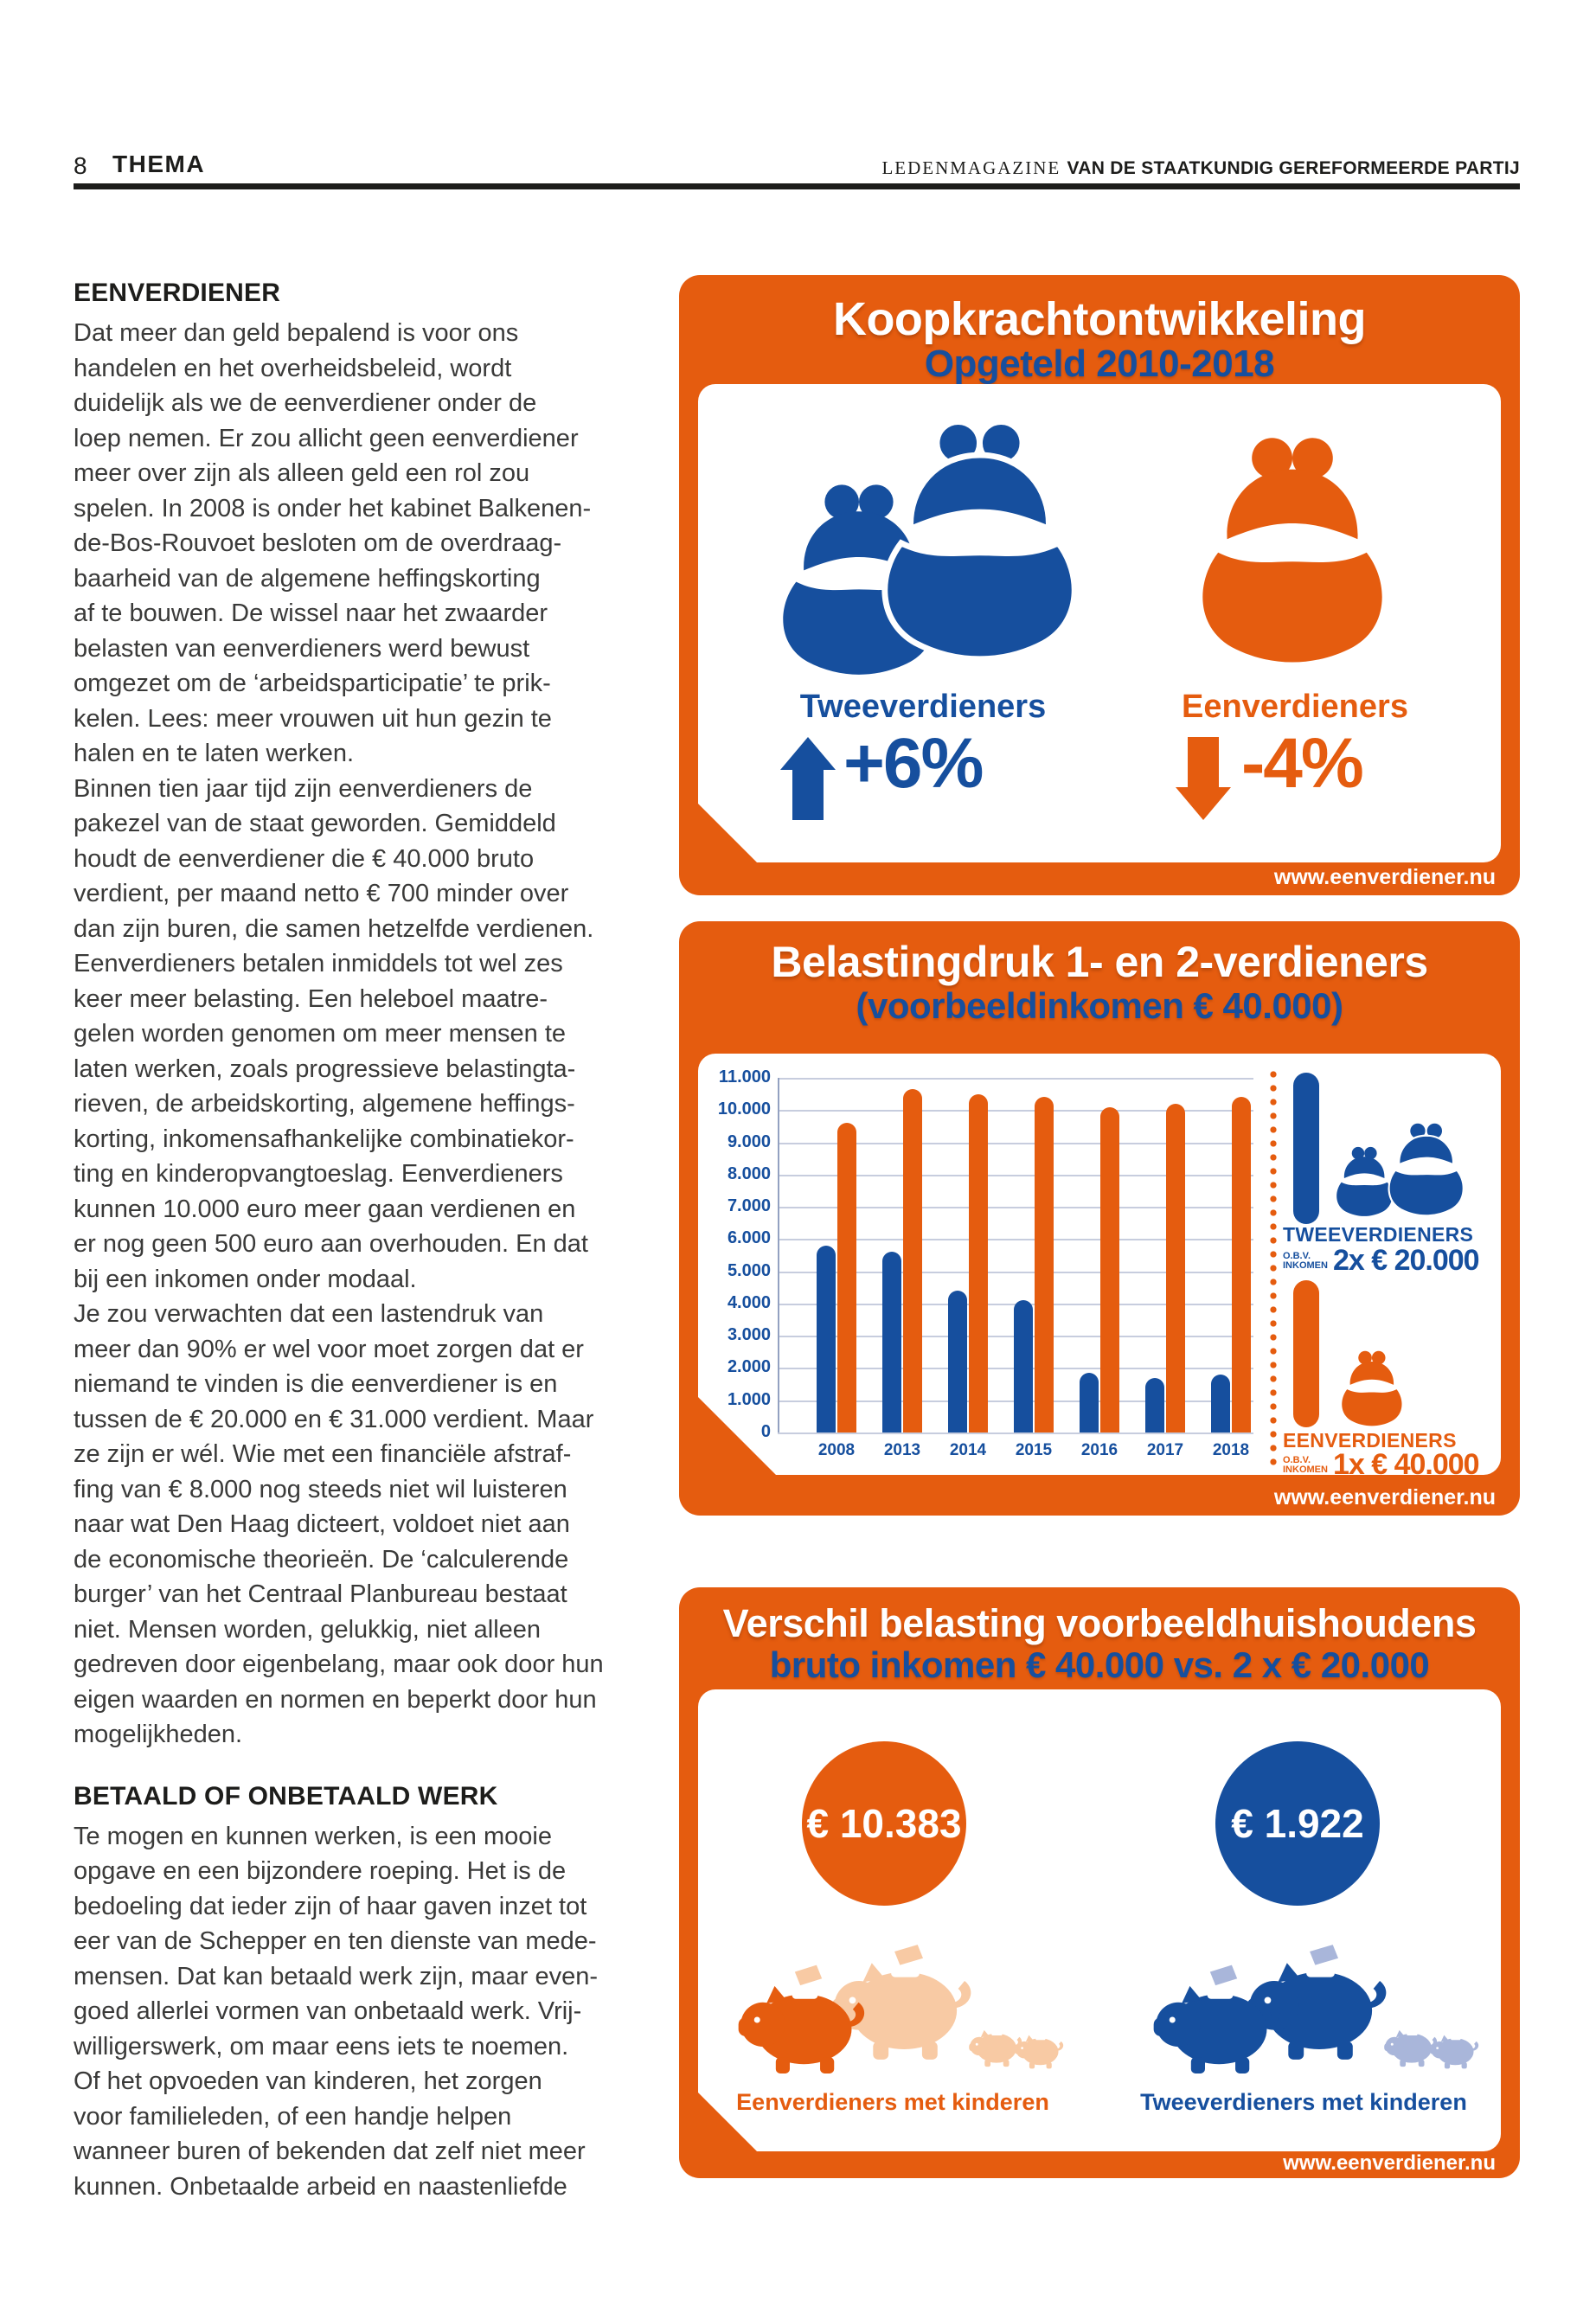 The height and width of the screenshot is (2301, 1596). I want to click on dotted-divider, so click(1273, 1269).